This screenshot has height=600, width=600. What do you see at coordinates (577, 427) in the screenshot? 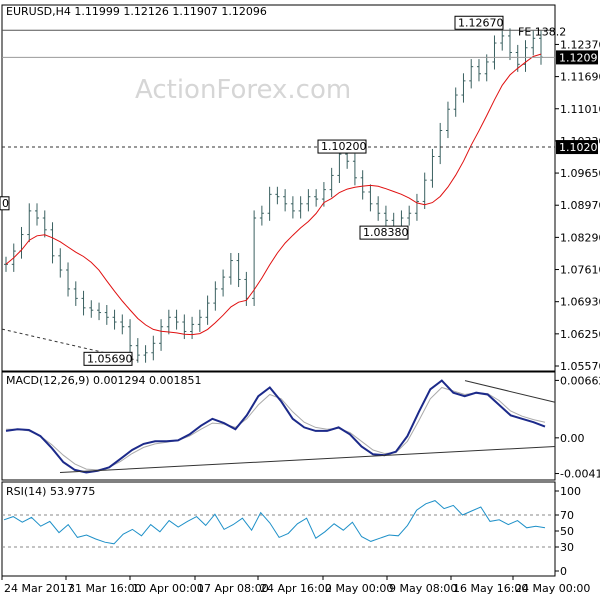
I see `macd-axis: 0.006624 0.00 -0.004116` at bounding box center [577, 427].